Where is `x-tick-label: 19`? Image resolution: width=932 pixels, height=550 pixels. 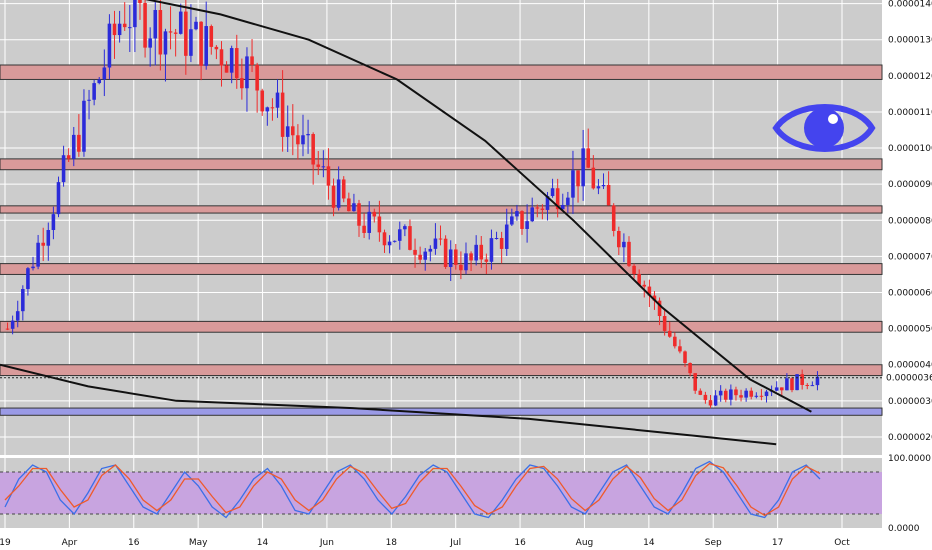 x-tick-label: 19 is located at coordinates (5, 543).